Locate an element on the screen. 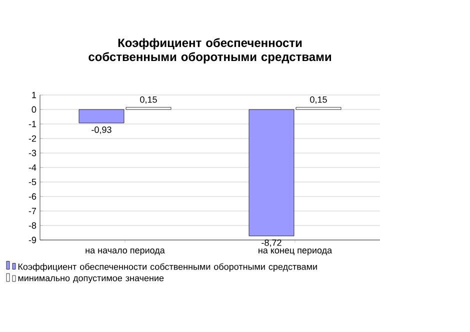 This screenshot has width=470, height=332. y-tick-label: -1 is located at coordinates (32, 124).